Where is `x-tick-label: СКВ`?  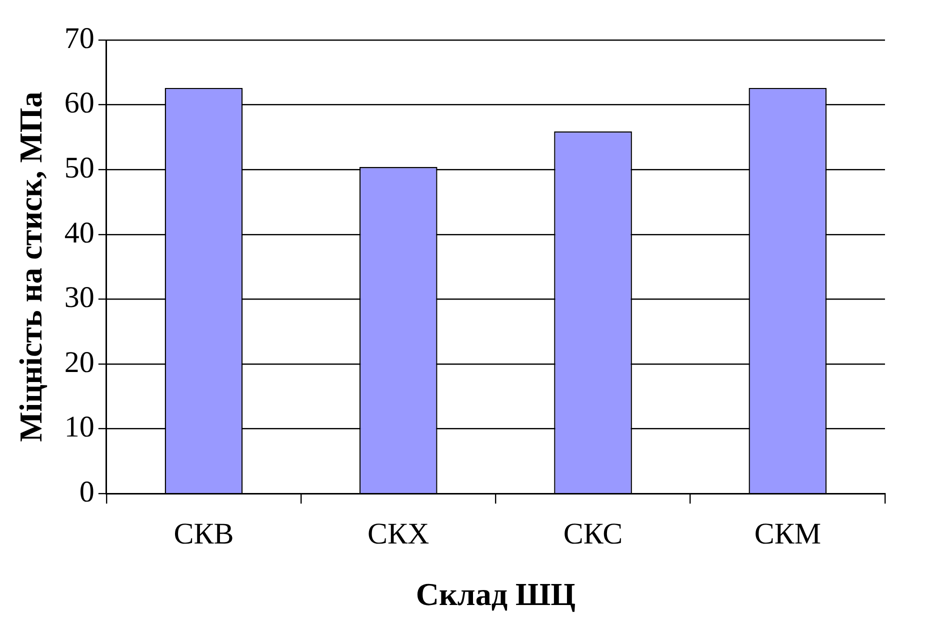 x-tick-label: СКВ is located at coordinates (204, 533).